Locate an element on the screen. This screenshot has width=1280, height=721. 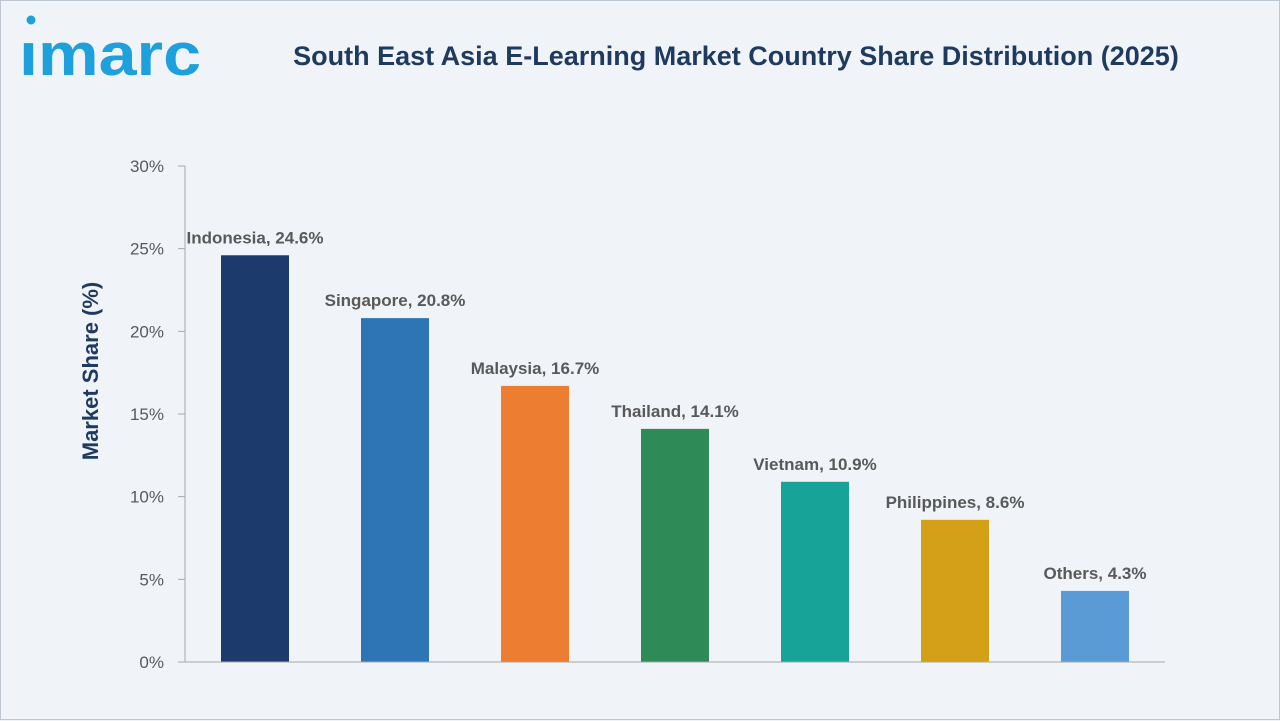
bar-thailand is located at coordinates (675, 545).